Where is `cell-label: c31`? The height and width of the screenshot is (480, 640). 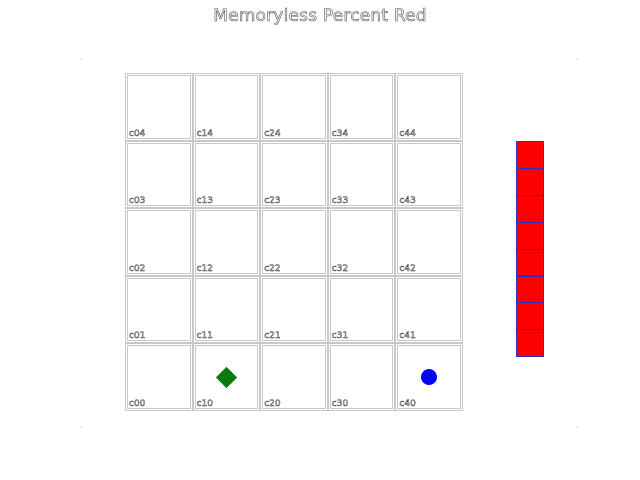 cell-label: c31 is located at coordinates (340, 336).